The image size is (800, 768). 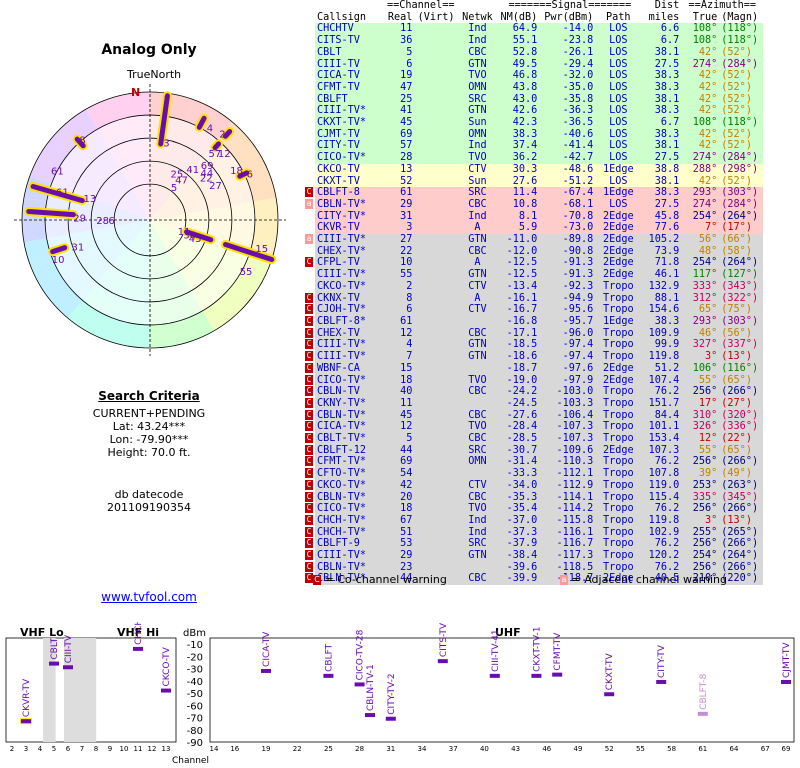 What do you see at coordinates (477, 286) in the screenshot?
I see `cell-net: CTV` at bounding box center [477, 286].